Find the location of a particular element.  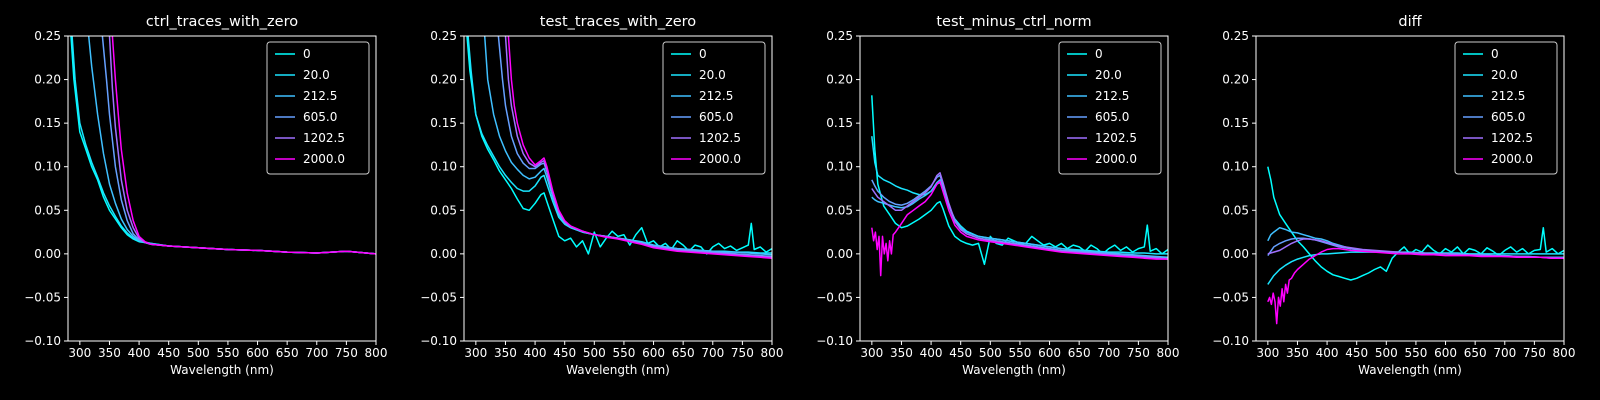

chart-title: ctrl_traces_with_zero is located at coordinates (222, 22).